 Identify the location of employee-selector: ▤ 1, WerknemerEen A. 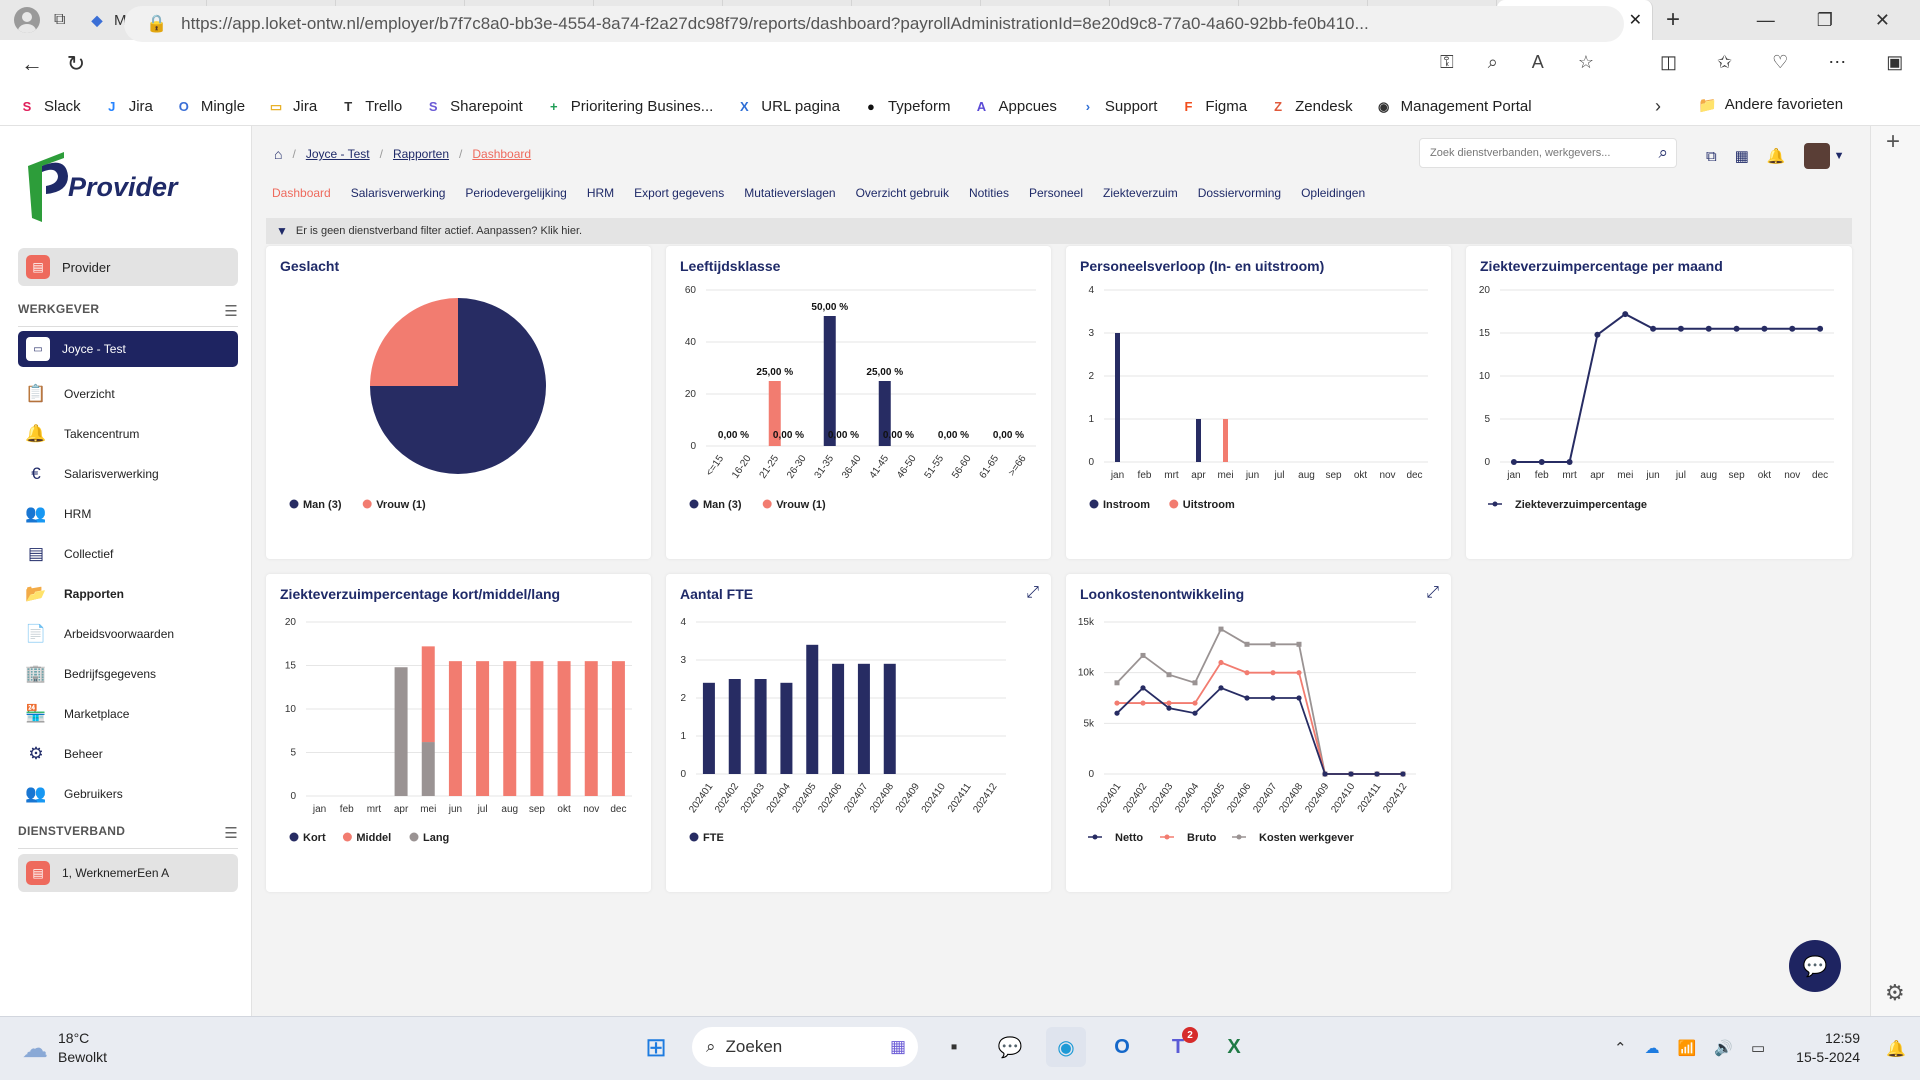
(128, 873).